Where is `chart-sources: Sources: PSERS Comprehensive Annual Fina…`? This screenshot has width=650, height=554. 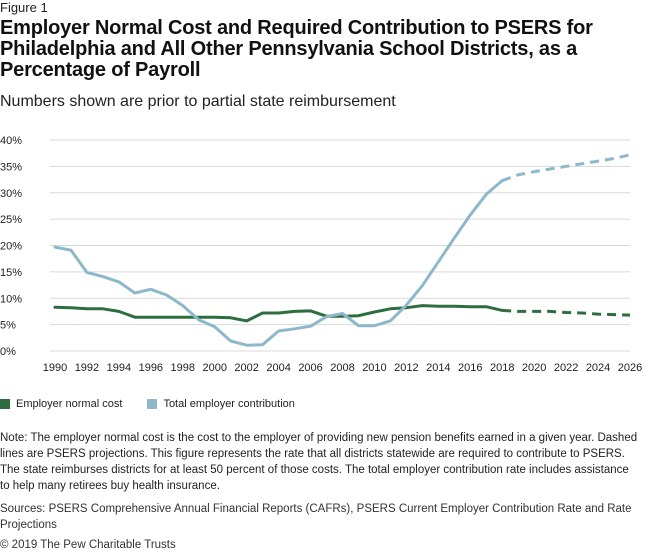 chart-sources: Sources: PSERS Comprehensive Annual Fina… is located at coordinates (316, 517).